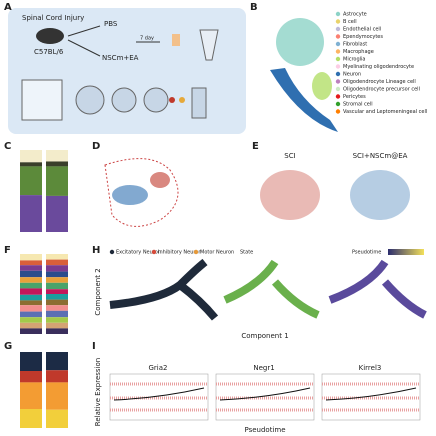 The width and height of the screenshot is (436, 436). Describe the element at coordinates (354, 60) in the screenshot. I see `legend-label: Microglia` at that location.